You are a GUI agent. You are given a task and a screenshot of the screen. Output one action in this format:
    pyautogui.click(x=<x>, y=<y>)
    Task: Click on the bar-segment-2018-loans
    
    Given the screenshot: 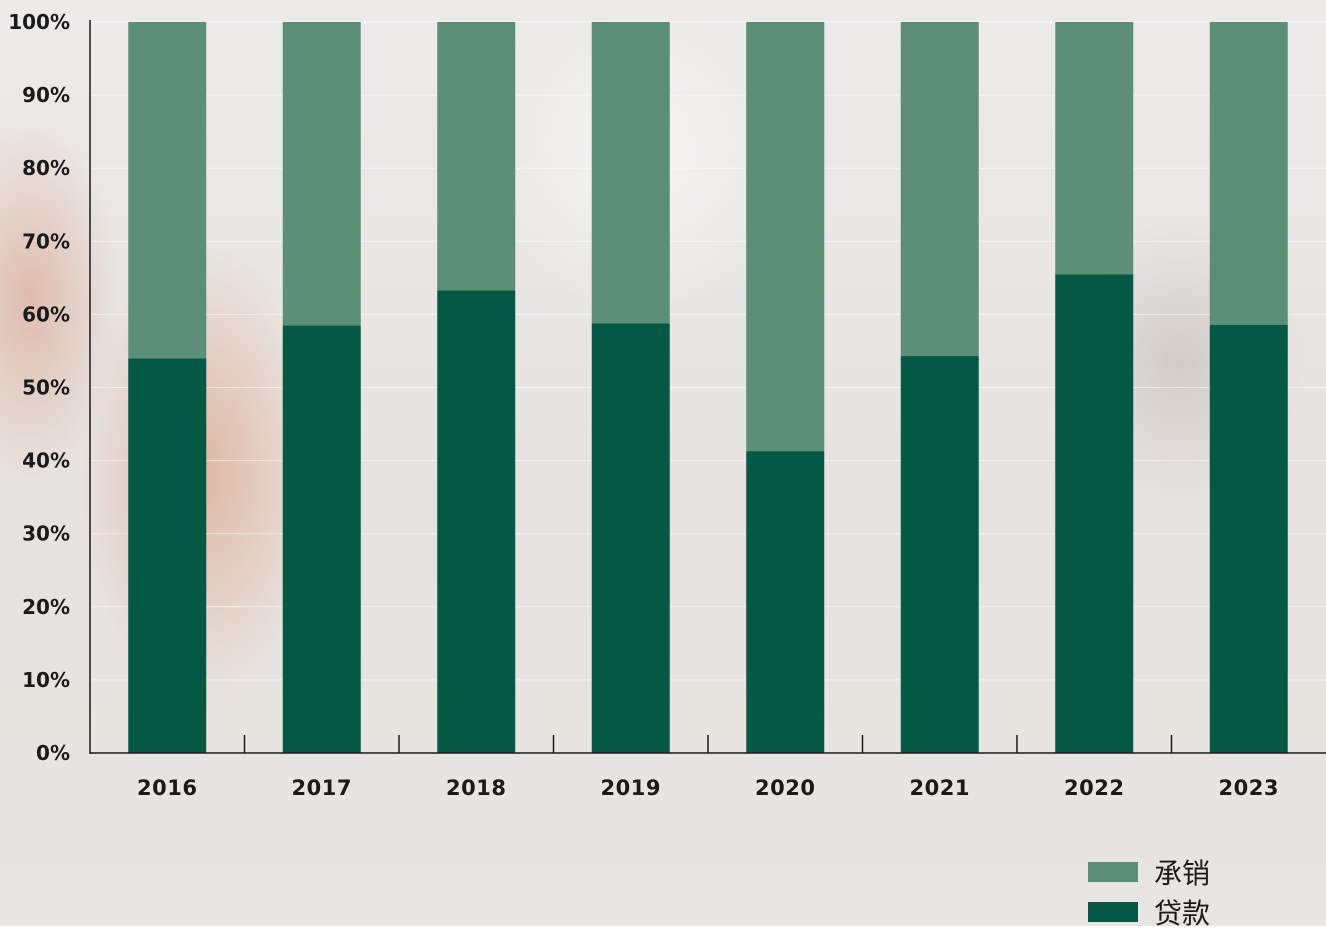 What is the action you would take?
    pyautogui.click(x=476, y=521)
    